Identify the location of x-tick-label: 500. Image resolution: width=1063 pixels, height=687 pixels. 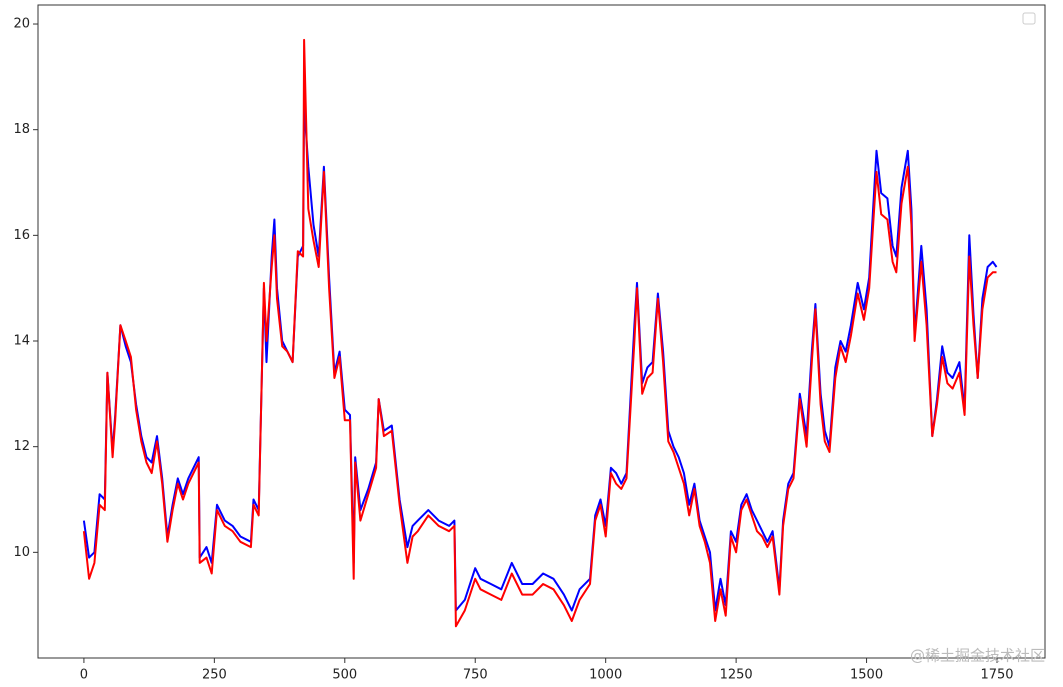
(344, 675).